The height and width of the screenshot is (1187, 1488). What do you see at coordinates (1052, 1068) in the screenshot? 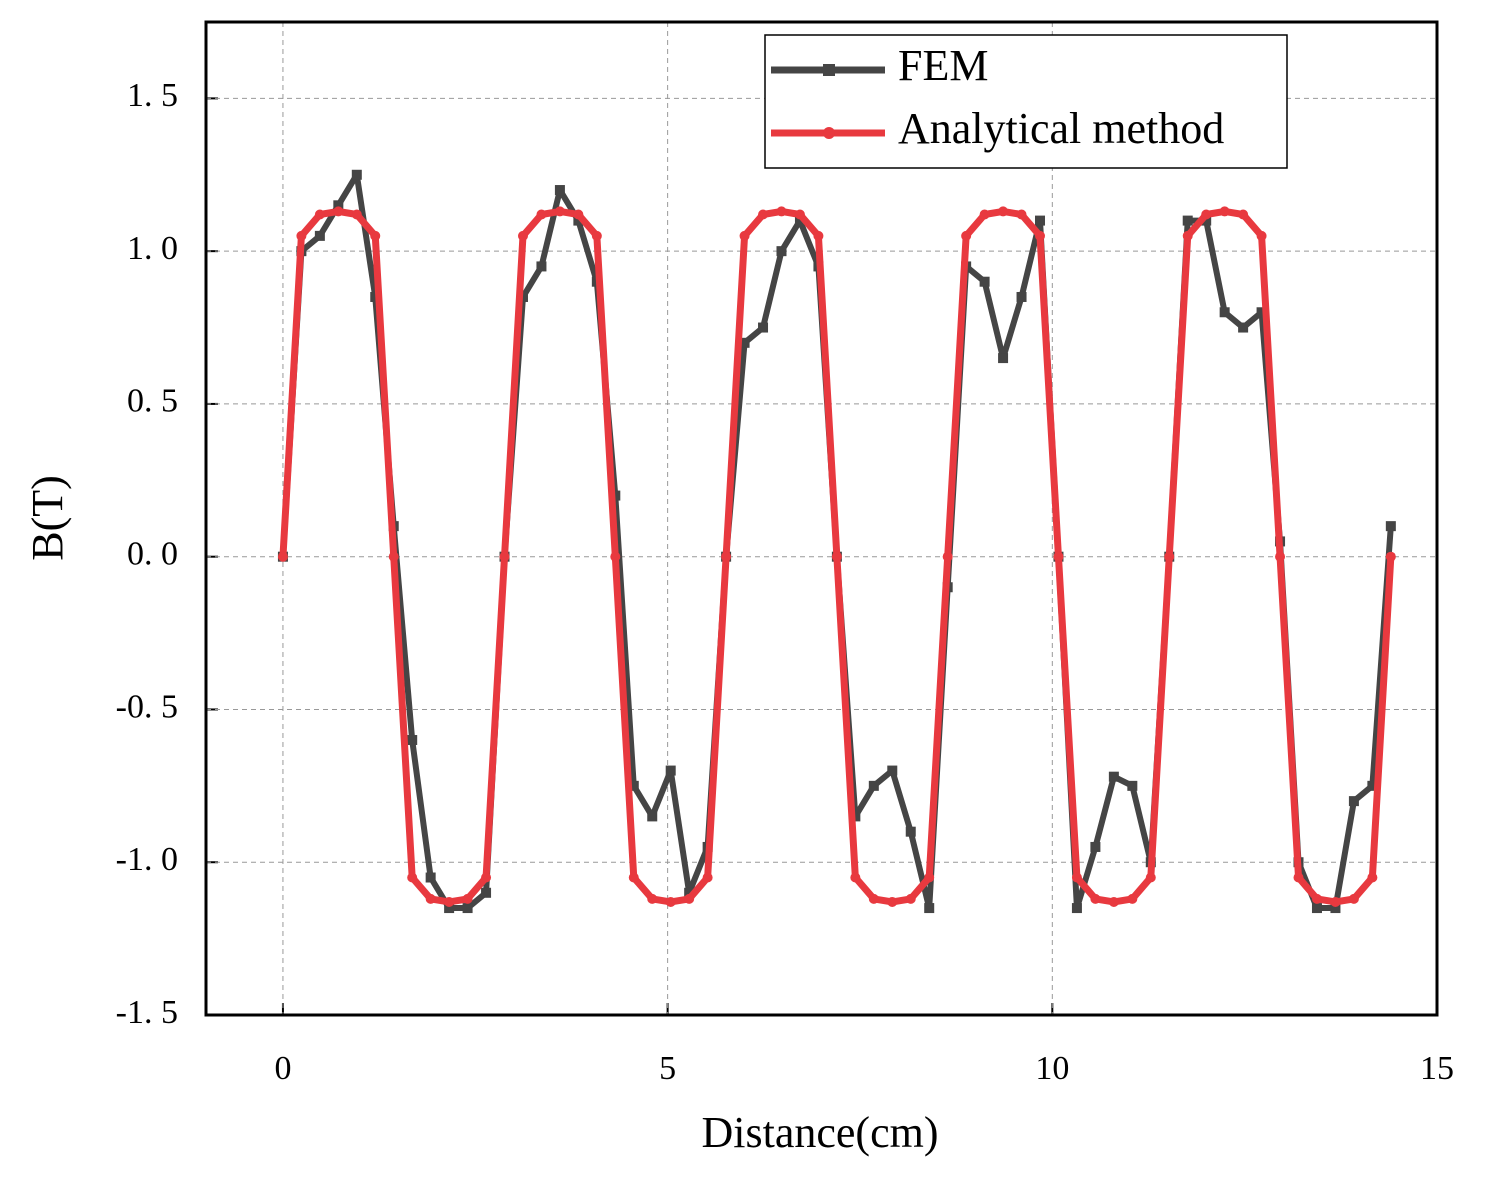
I see `x-tick-label: 10` at bounding box center [1052, 1068].